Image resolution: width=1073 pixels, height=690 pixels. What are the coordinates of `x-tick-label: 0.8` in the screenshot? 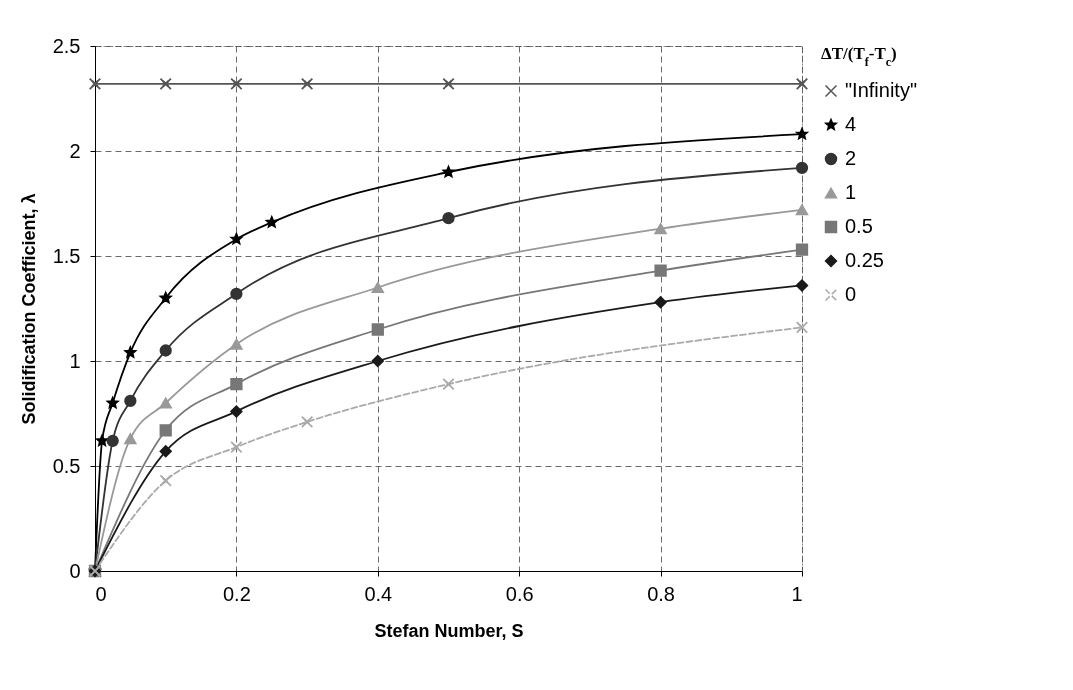 It's located at (661, 593).